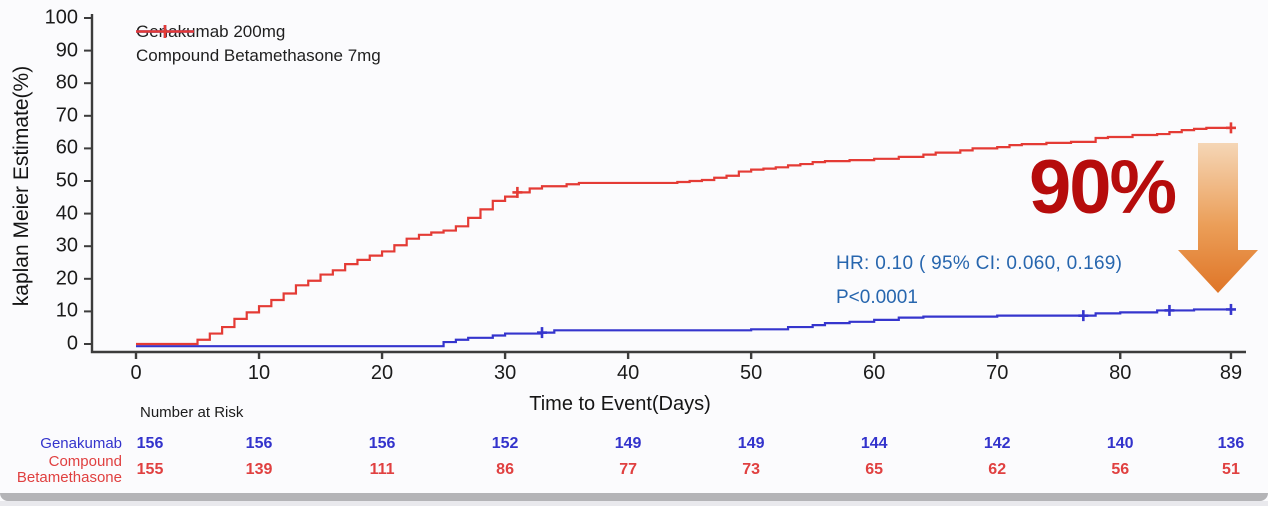 The width and height of the screenshot is (1268, 506). I want to click on risk-value: 51, so click(1231, 469).